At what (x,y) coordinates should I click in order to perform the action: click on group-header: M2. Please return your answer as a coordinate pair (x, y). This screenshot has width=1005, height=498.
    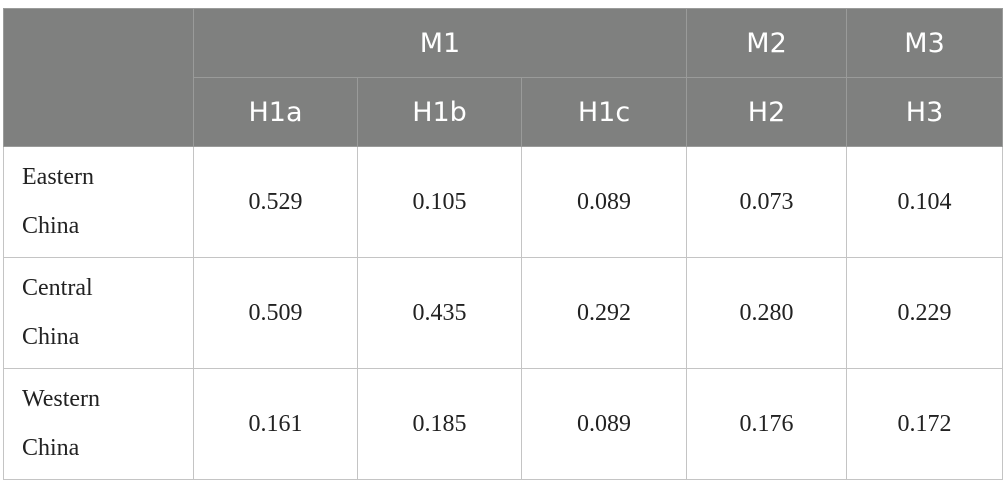
    Looking at the image, I should click on (767, 43).